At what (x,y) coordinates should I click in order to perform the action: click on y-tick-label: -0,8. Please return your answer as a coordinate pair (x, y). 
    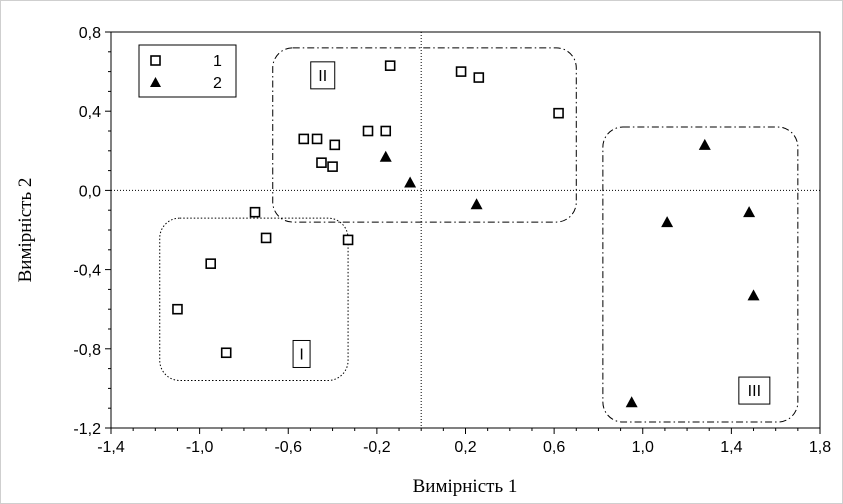
    Looking at the image, I should click on (87, 350).